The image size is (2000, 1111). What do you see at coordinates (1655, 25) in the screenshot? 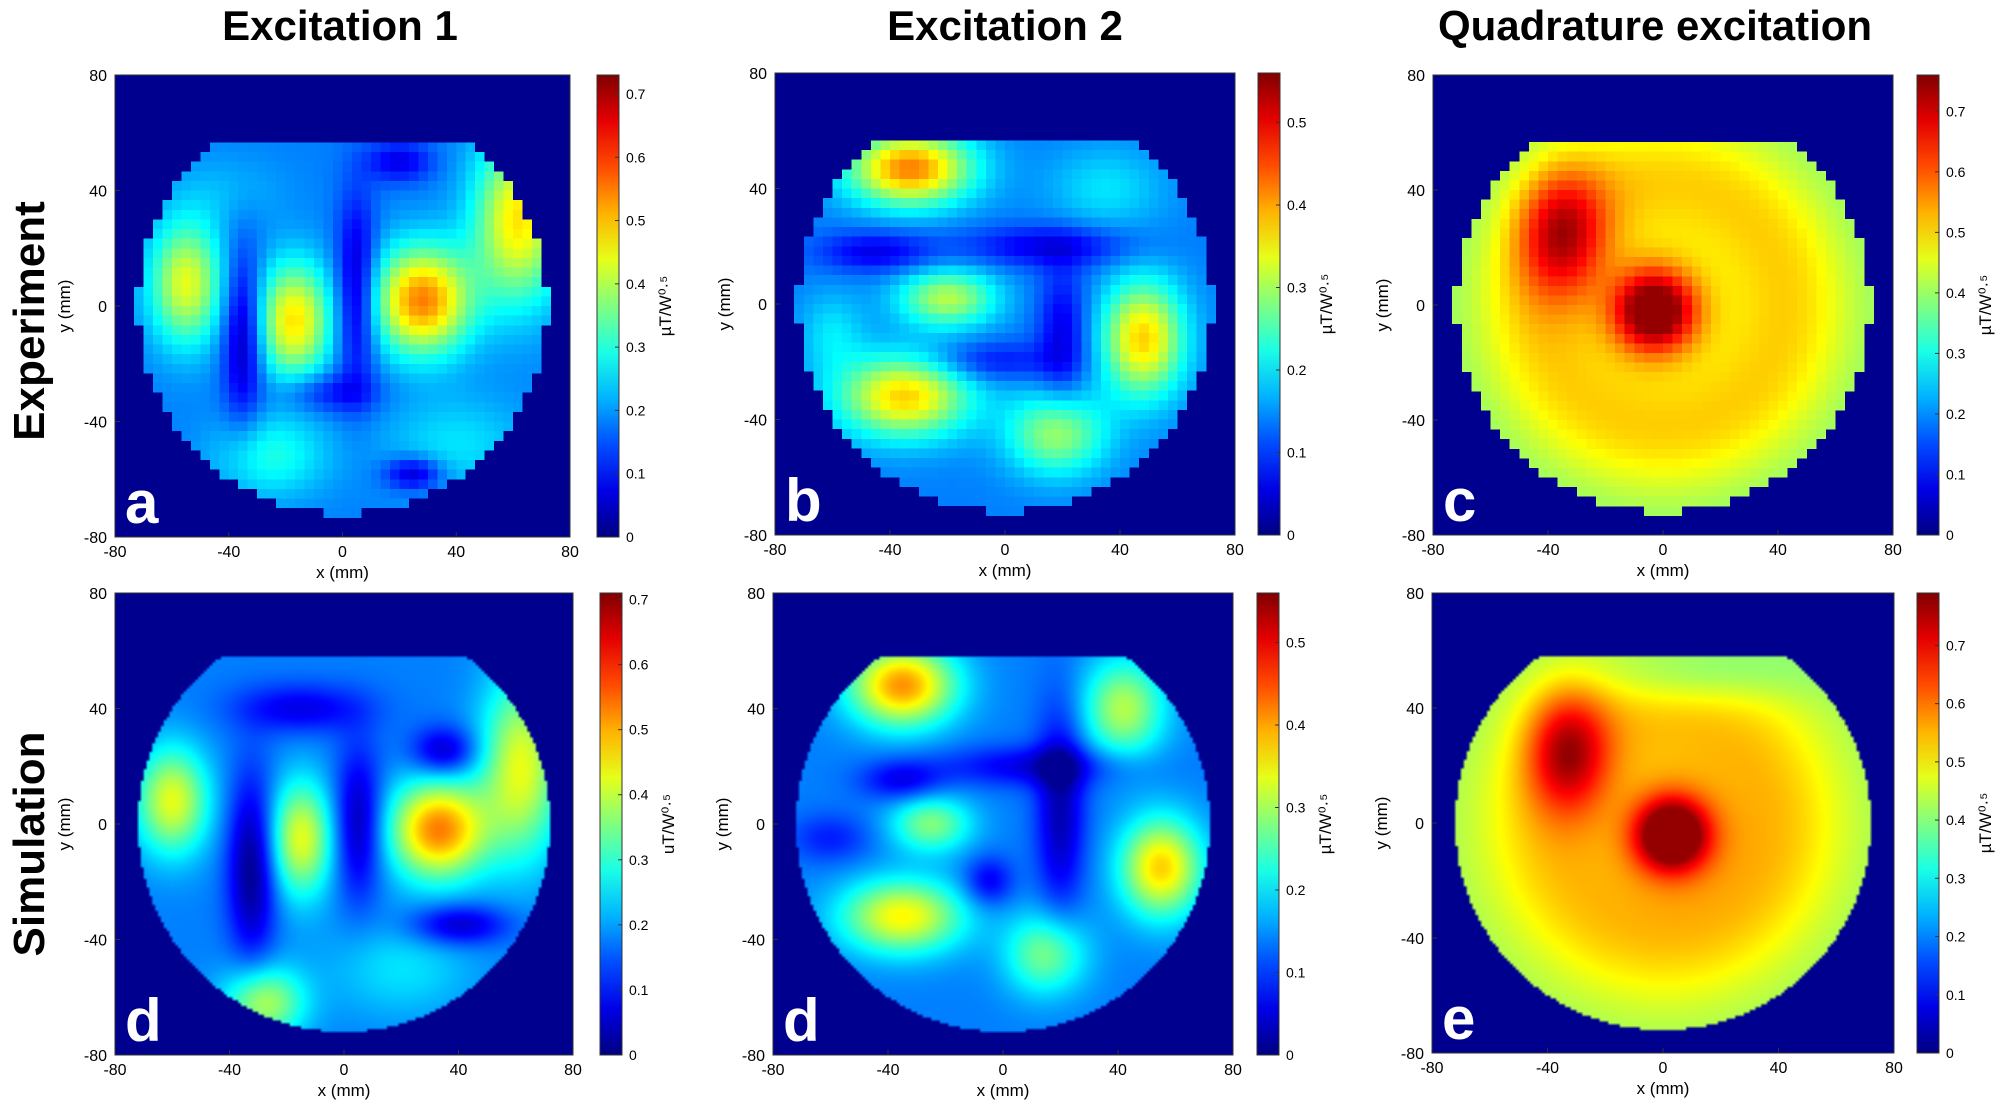
I see `column-title-quadrature: Quadrature excitation` at bounding box center [1655, 25].